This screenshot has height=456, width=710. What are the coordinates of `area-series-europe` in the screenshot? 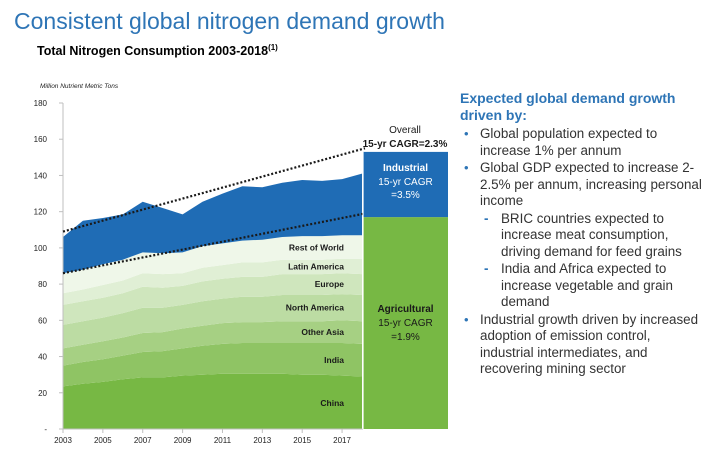 It's located at (212, 299).